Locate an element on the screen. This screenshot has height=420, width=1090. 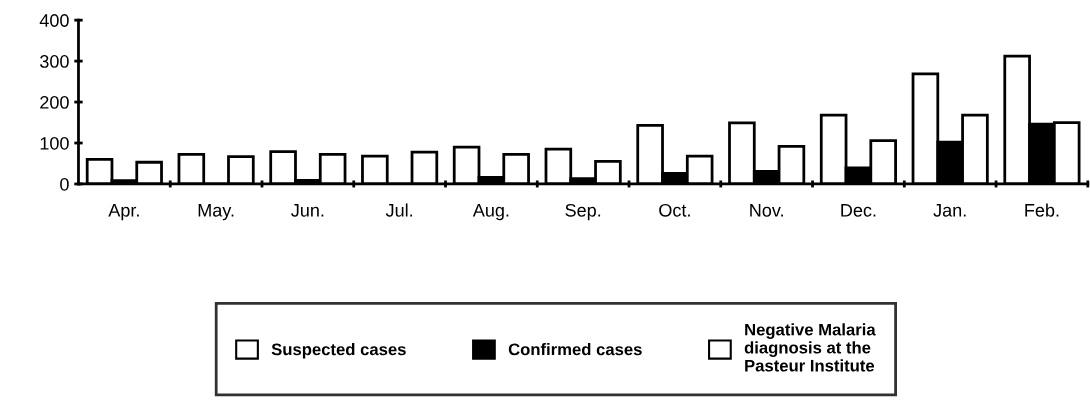
x-tick-label: Jan. is located at coordinates (949, 210).